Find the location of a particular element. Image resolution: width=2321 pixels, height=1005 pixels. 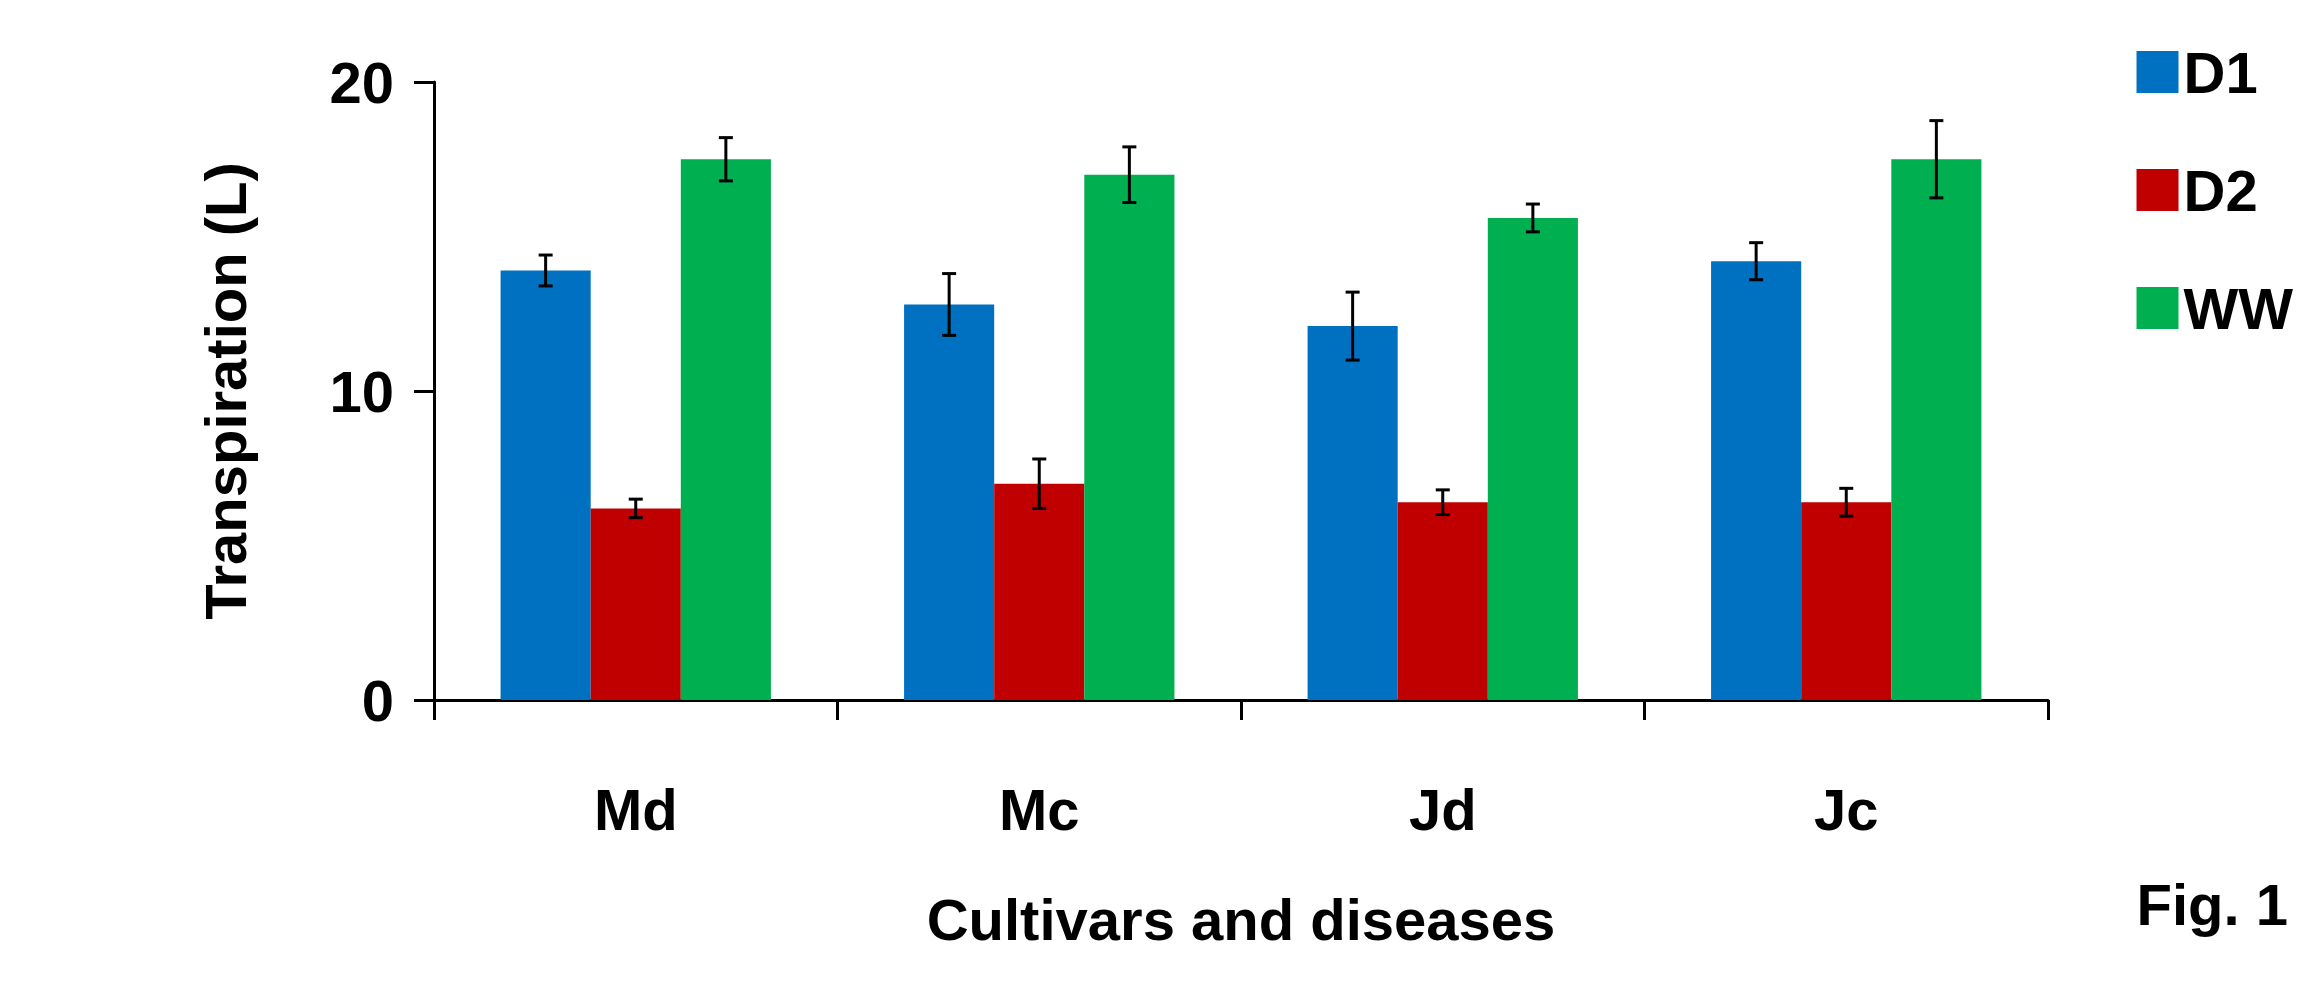

x-tick-label: Md is located at coordinates (635, 809).